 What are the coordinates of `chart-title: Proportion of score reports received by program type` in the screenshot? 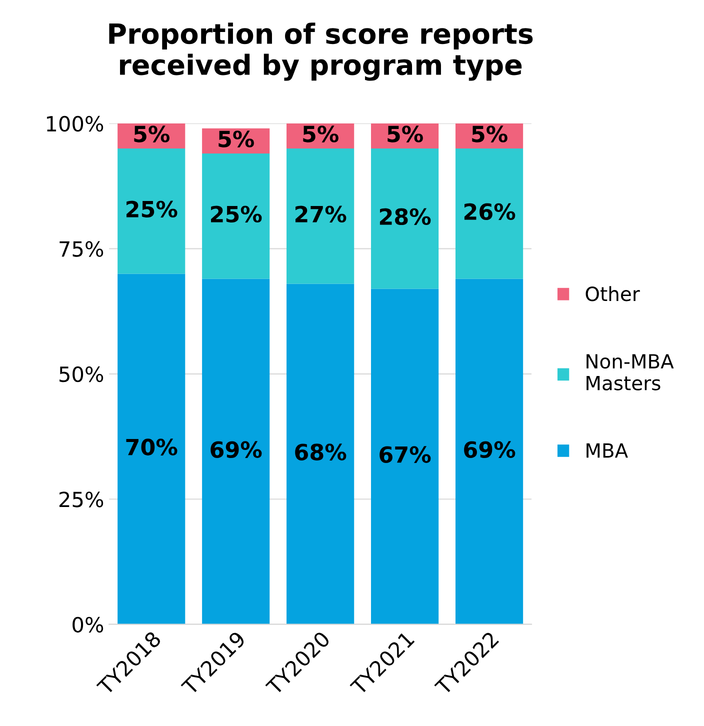 It's located at (321, 51).